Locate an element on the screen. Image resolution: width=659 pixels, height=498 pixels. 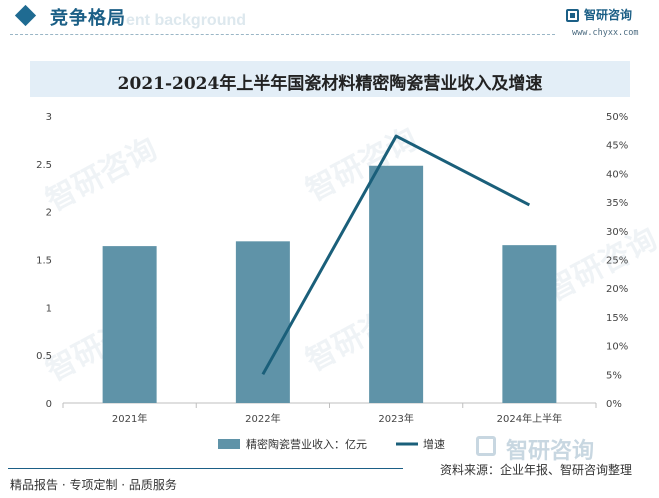
chart-title: 2021-2024年上半年国瓷材料精密陶瓷营业收入及增速 is located at coordinates (330, 84).